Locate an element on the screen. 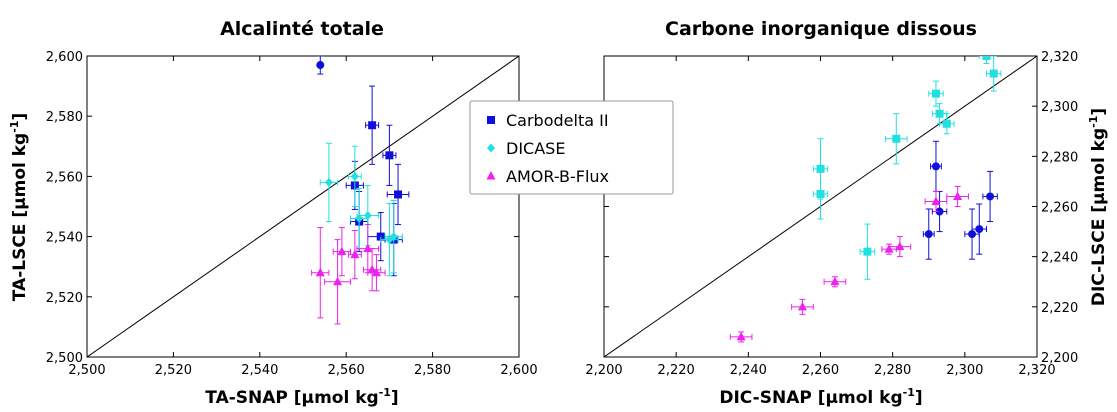  y-tick-label: 2,300 is located at coordinates (1059, 107).